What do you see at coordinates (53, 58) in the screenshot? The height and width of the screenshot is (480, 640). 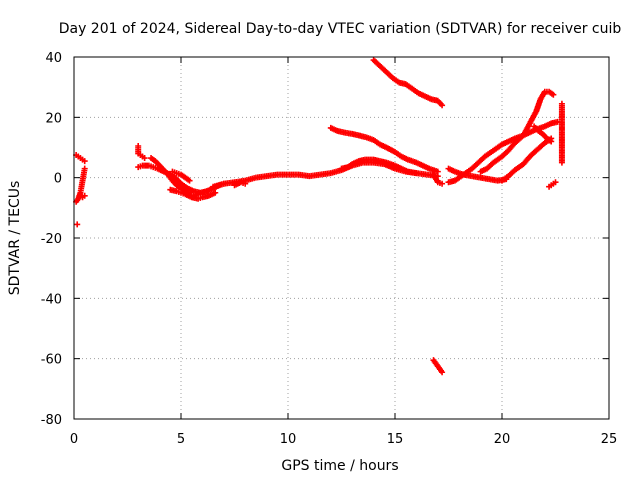 I see `y-tick-label: 40` at bounding box center [53, 58].